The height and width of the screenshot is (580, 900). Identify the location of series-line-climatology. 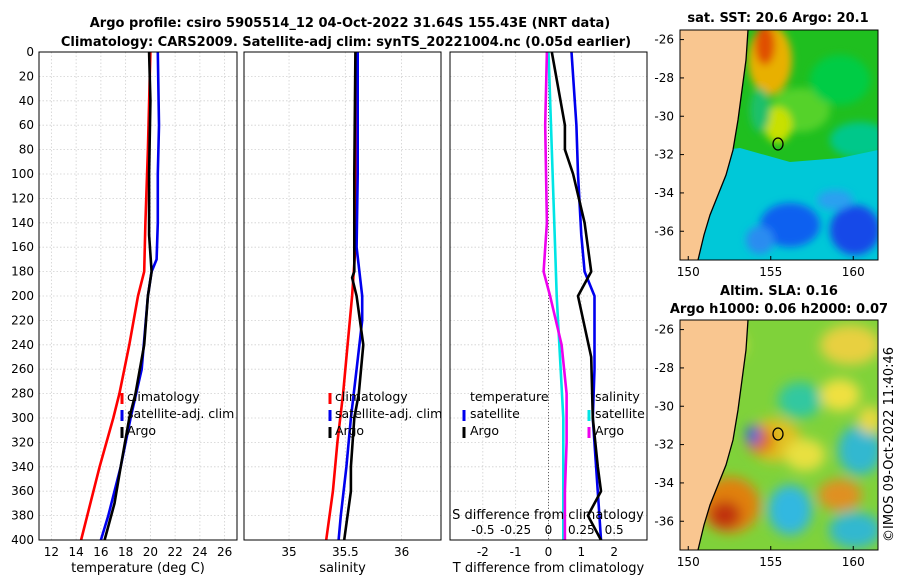
(115, 296).